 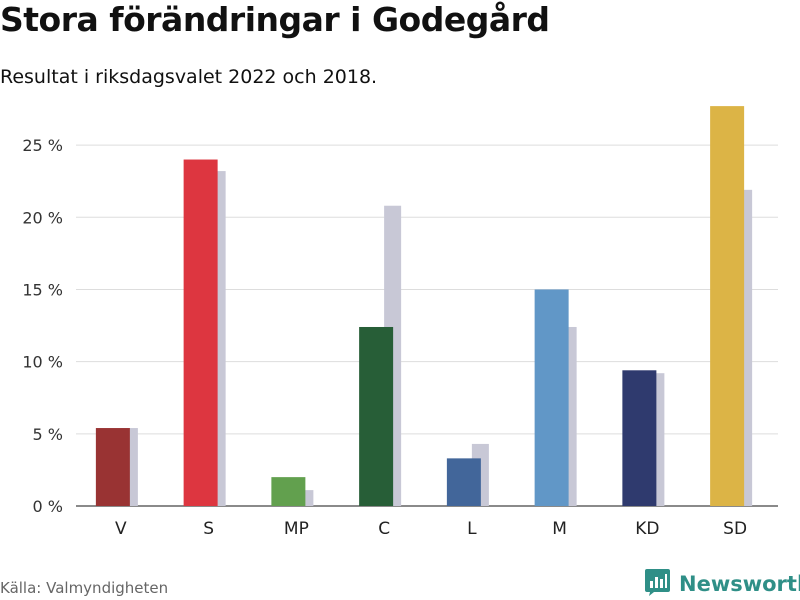 I want to click on y-tick-label: 25 %, so click(x=42, y=145).